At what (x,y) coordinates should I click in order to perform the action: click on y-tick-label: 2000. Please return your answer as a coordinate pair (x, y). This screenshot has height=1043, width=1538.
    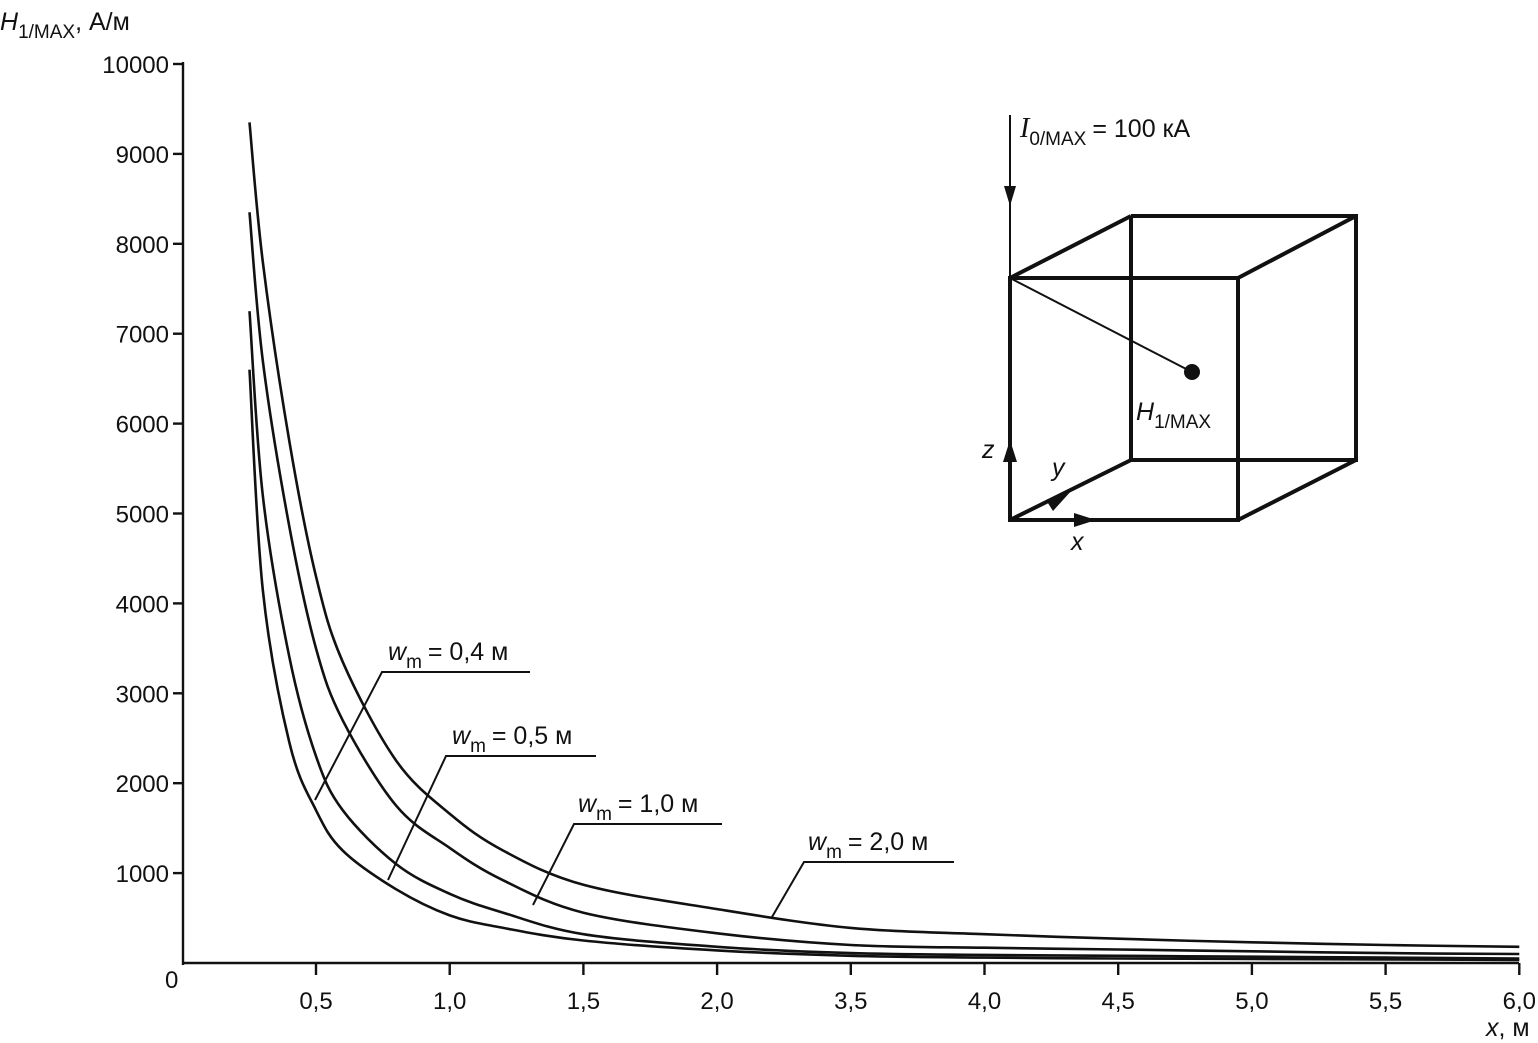
    Looking at the image, I should click on (142, 784).